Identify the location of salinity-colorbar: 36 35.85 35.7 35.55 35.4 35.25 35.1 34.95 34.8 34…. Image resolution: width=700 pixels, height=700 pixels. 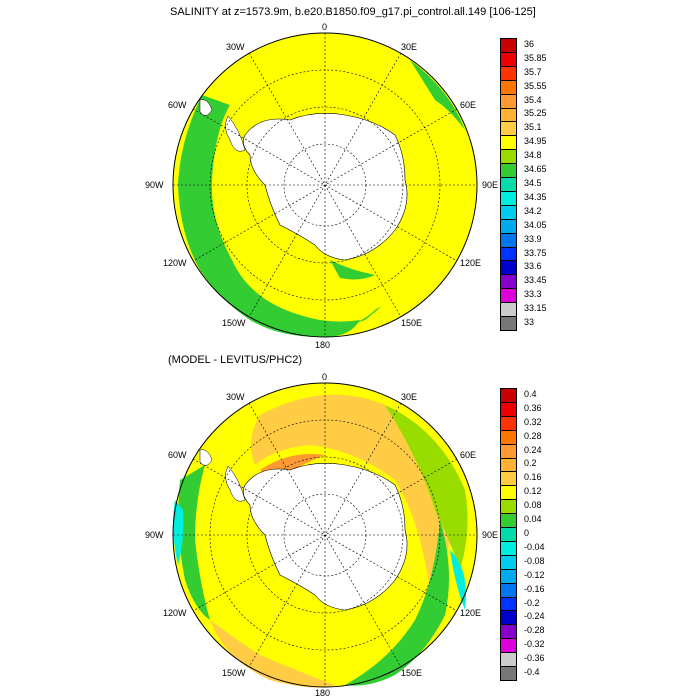
(530, 184).